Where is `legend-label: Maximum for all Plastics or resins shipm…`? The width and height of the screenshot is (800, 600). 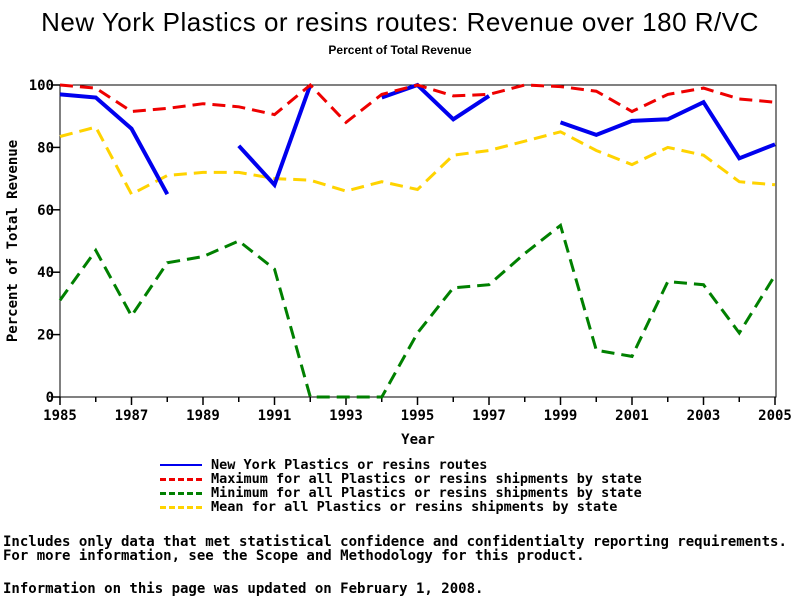 legend-label: Maximum for all Plastics or resins shipm… is located at coordinates (426, 479).